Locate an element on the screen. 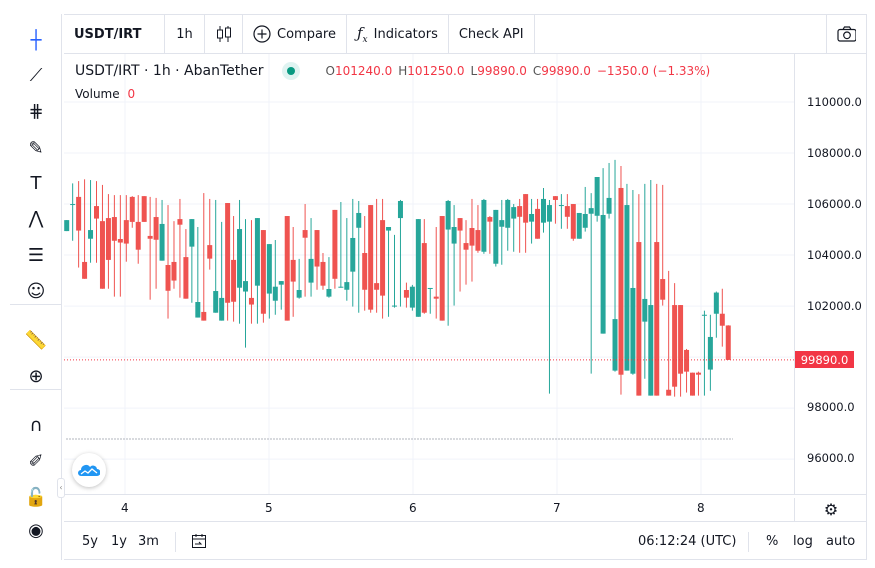  left-drawing-toolbar: ┼ ⟋ ⋕ ✎ T ⋀ ☰ ☺ 📏 ⊕ ∩ ✐ 🔓 ◉ is located at coordinates (36, 287).